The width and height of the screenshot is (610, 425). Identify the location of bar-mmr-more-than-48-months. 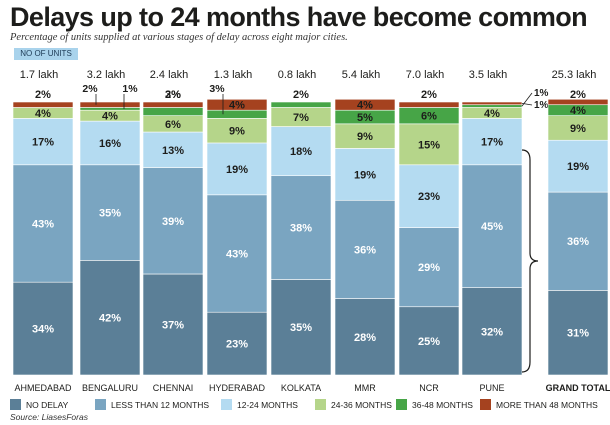
(365, 104).